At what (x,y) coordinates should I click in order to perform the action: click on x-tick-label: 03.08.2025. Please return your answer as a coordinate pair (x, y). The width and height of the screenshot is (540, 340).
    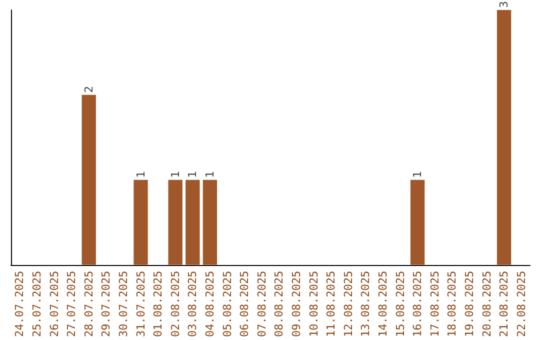
    Looking at the image, I should click on (193, 304).